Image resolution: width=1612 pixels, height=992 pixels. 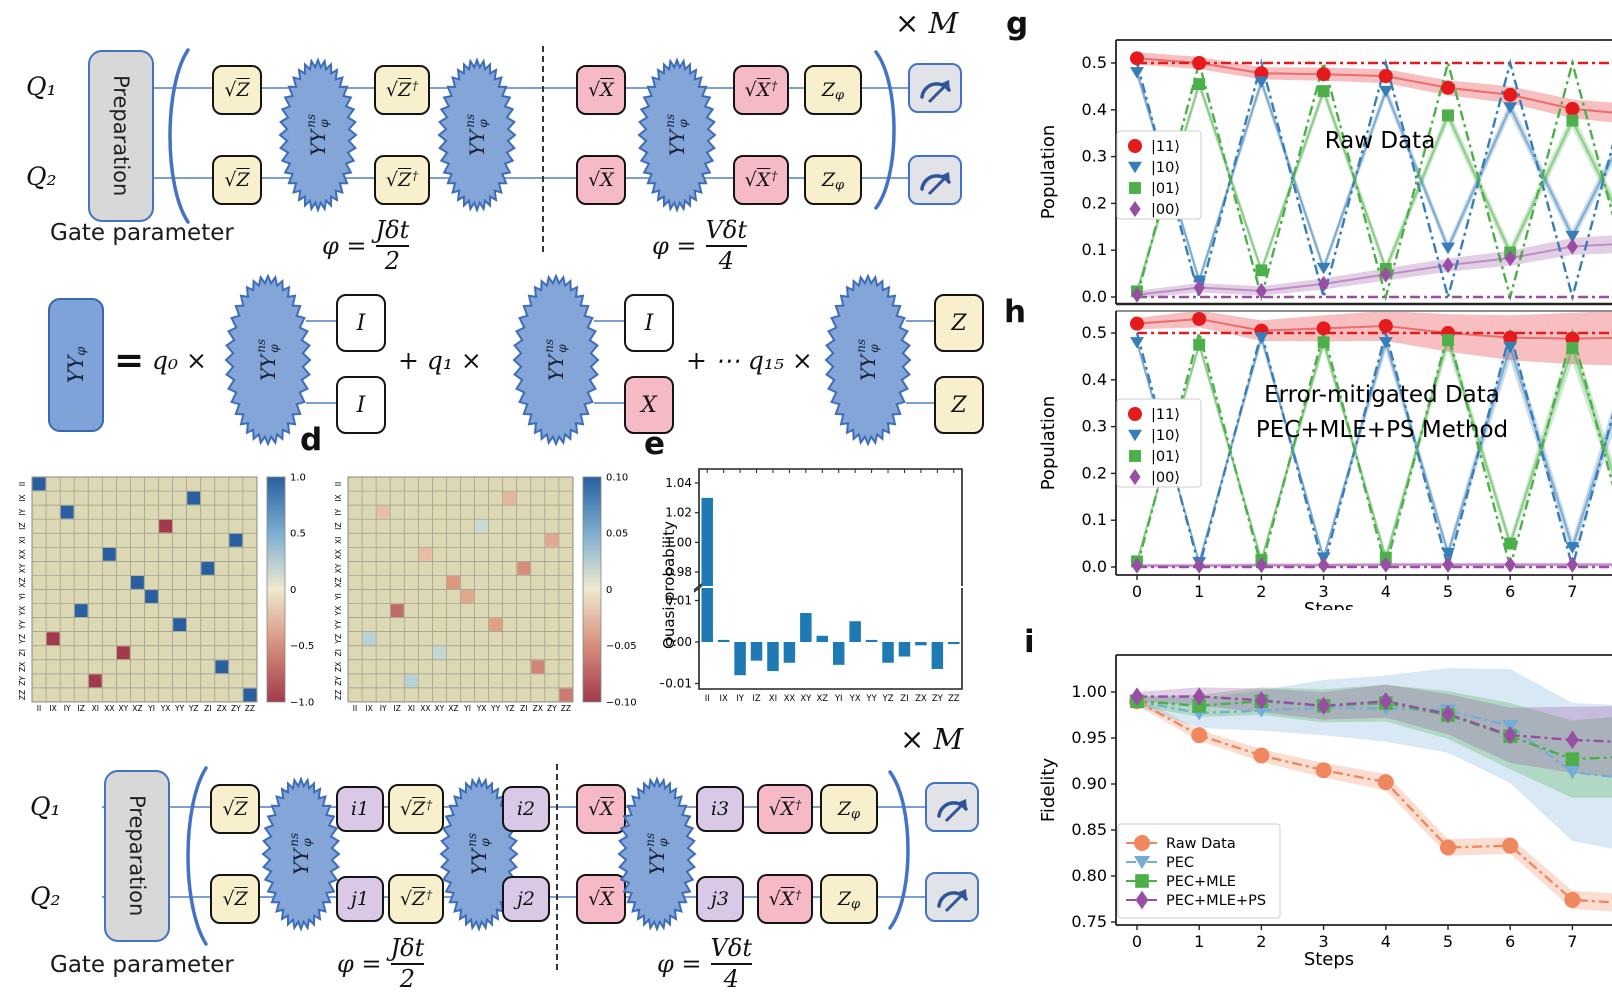 I want to click on plot-area, so click(x=1371, y=177).